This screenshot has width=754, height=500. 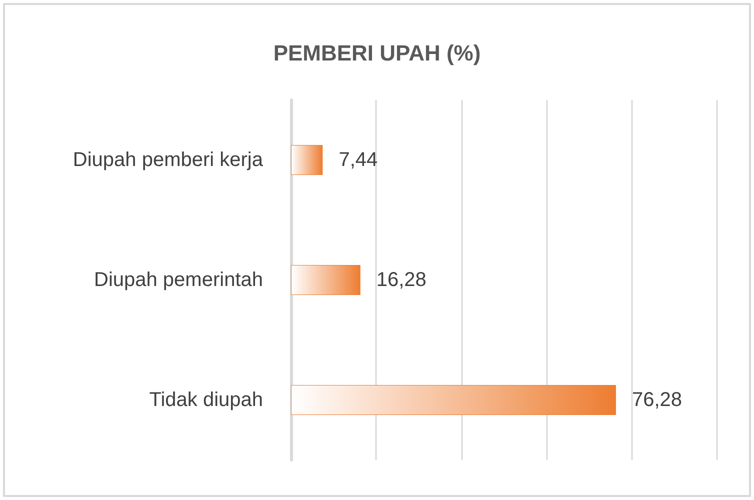 I want to click on data-label: 16,28, so click(x=401, y=280).